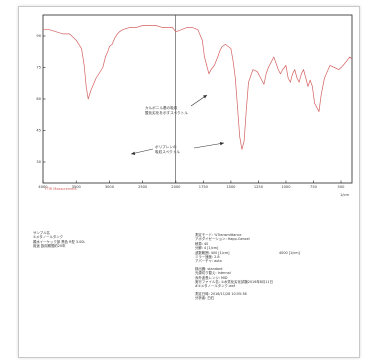 This screenshot has width=371, height=363. What do you see at coordinates (208, 261) in the screenshot?
I see `measurement-line: アパーチャ: auto` at bounding box center [208, 261].